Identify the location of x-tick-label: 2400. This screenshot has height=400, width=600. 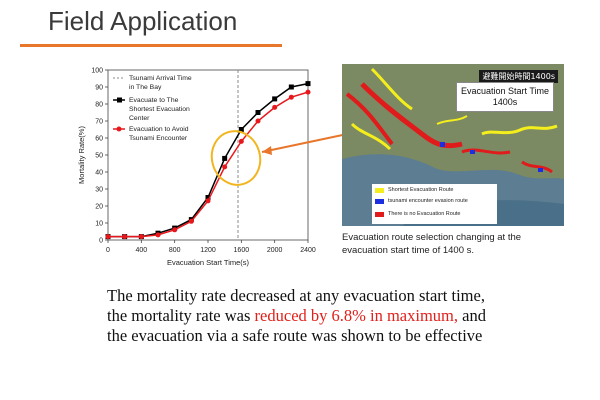
(308, 250).